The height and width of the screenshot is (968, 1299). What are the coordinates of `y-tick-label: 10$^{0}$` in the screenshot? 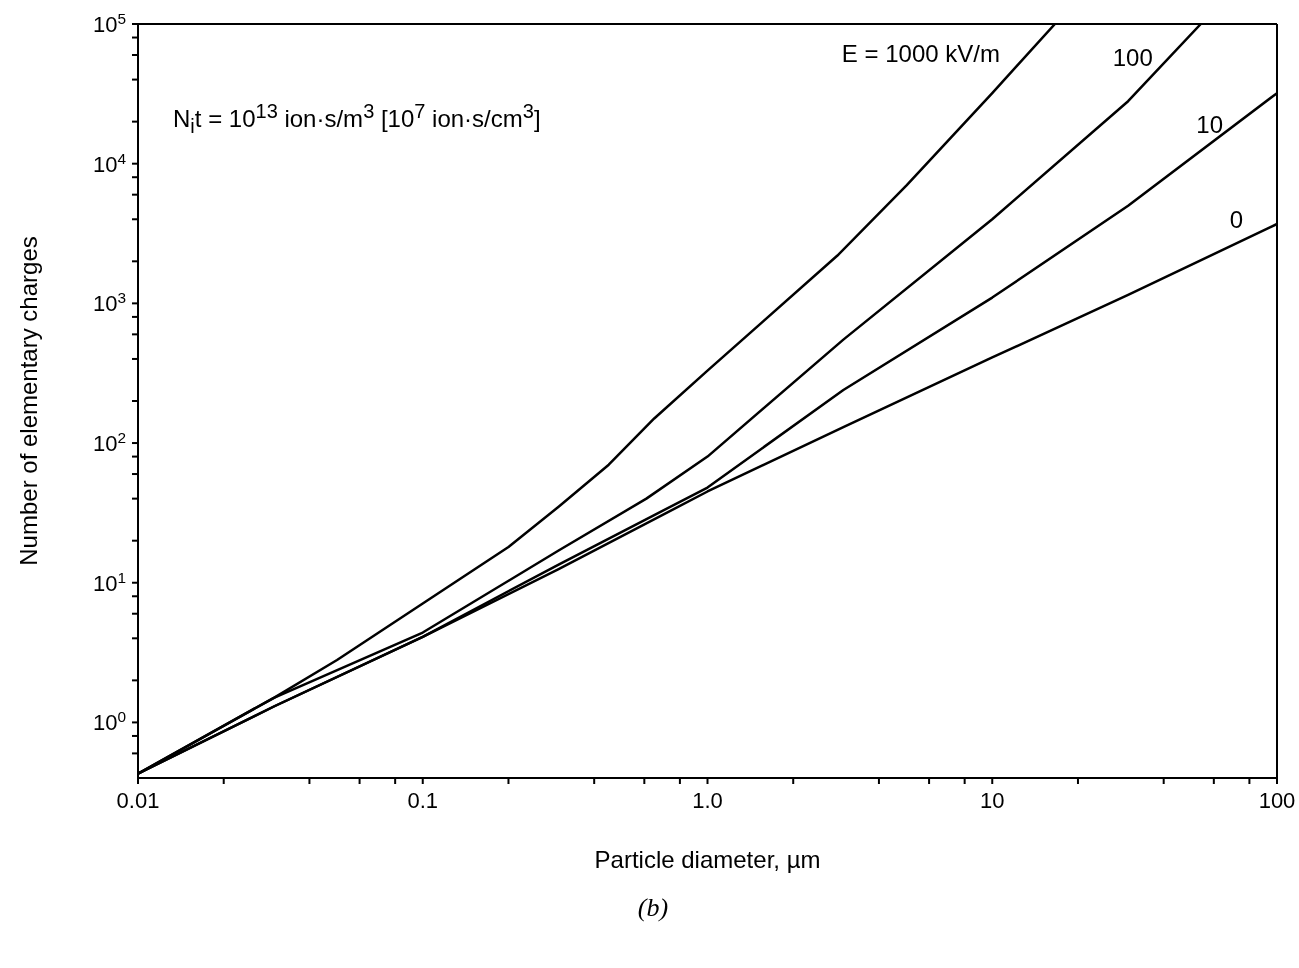 It's located at (109, 721).